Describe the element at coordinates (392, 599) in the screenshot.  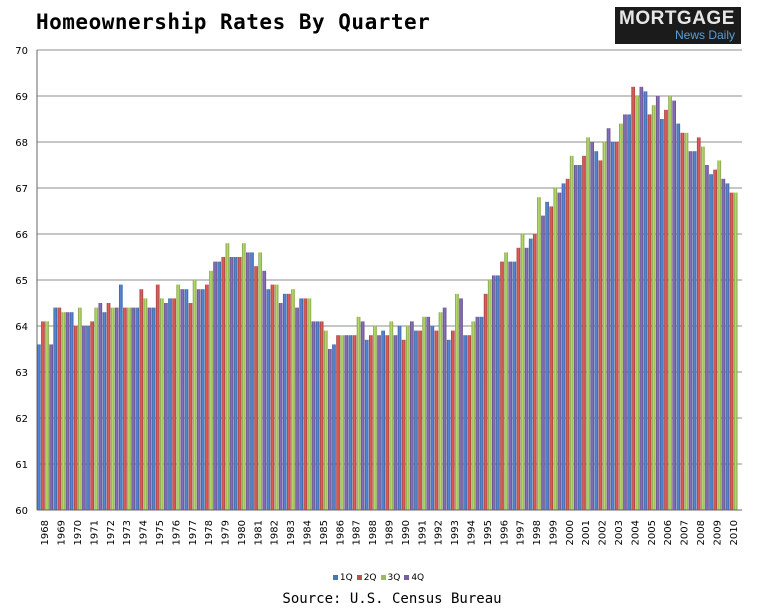
I see `source-caption: Source: U.S. Census Bureau` at that location.